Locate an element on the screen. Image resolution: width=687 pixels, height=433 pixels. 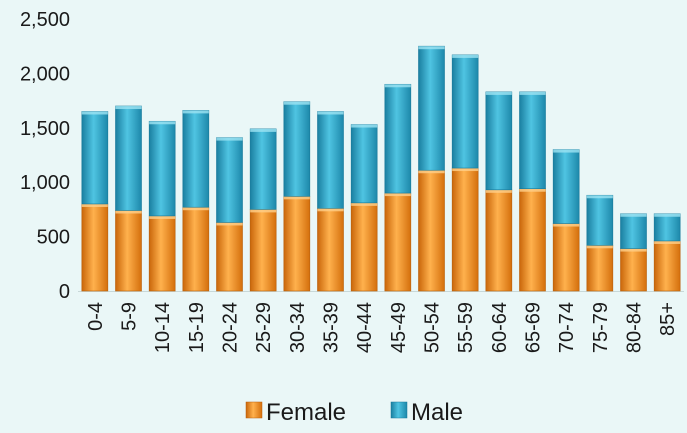
legend: Female Male is located at coordinates (354, 412).